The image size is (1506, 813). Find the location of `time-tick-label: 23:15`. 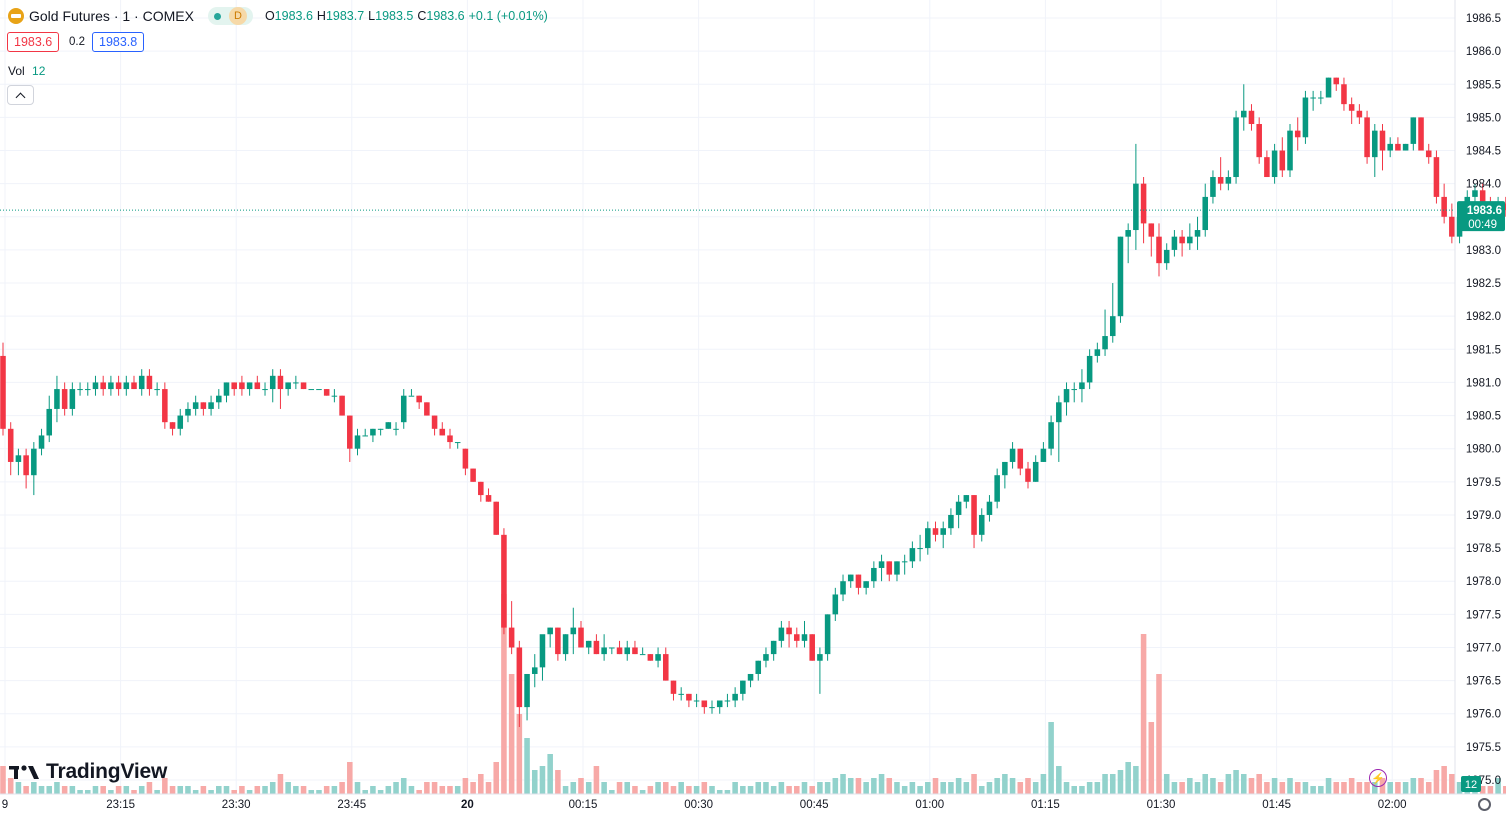

time-tick-label: 23:15 is located at coordinates (120, 805).